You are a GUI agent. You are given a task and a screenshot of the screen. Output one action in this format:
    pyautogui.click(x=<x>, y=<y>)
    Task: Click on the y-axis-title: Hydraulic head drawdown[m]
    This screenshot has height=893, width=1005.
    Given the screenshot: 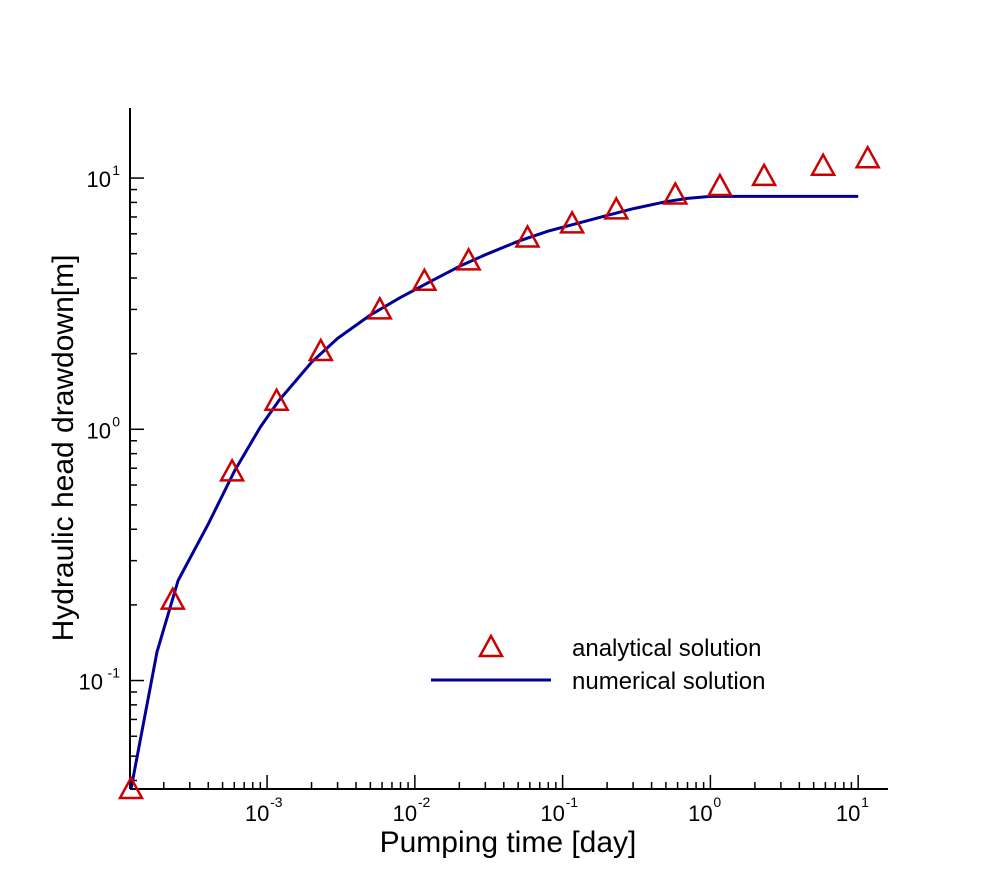 What is the action you would take?
    pyautogui.click(x=63, y=448)
    